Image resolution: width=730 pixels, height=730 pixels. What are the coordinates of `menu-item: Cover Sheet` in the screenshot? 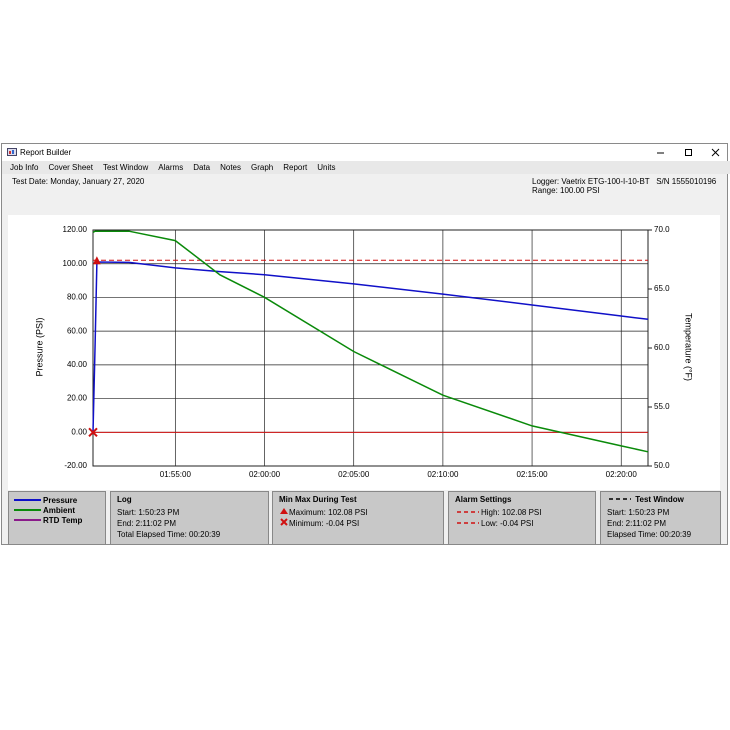 It's located at (70, 167).